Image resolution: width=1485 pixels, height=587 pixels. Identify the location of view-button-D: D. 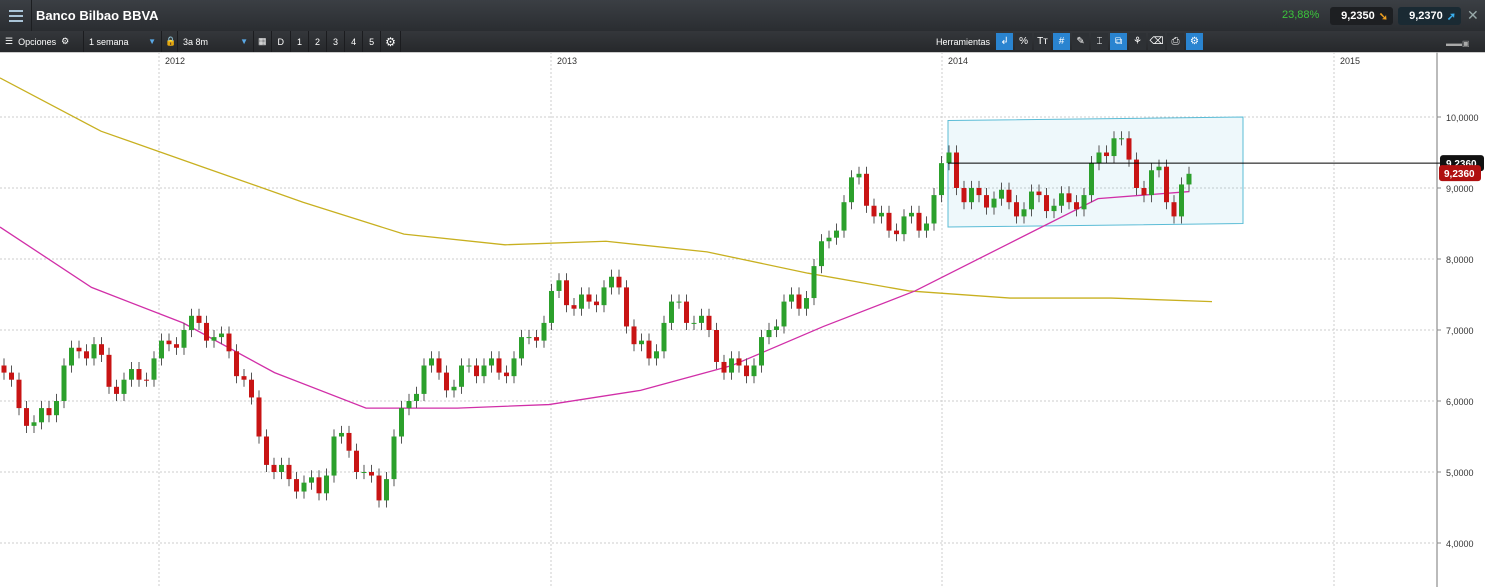
(282, 41).